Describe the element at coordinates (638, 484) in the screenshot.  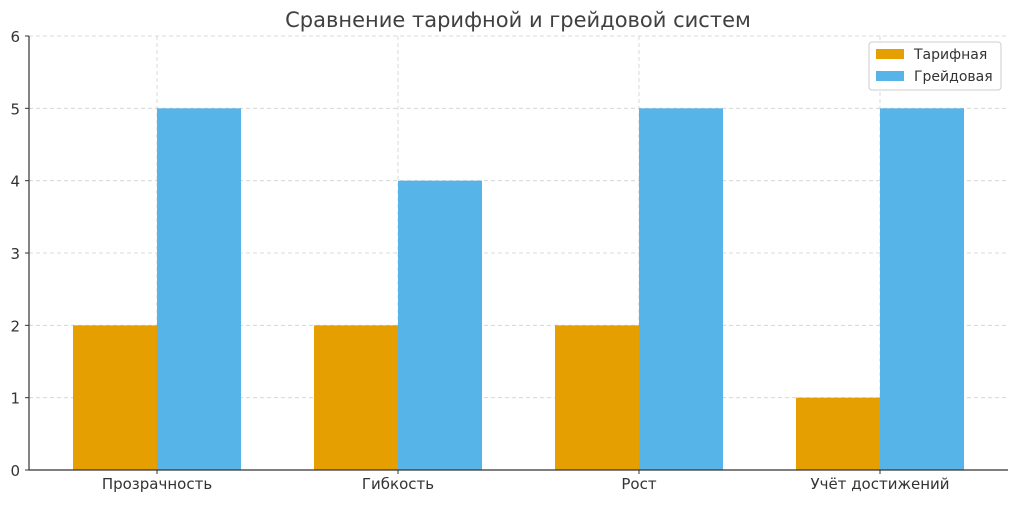
I see `x-tick-label-2: Рост` at that location.